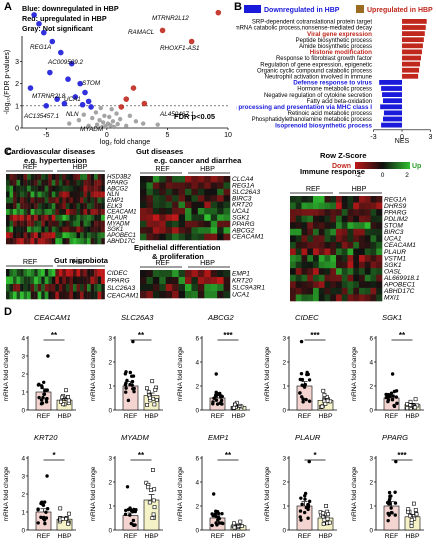 The image size is (436, 550). What do you see at coordinates (17, 62) in the screenshot?
I see `y-tick-label: 3` at bounding box center [17, 62].